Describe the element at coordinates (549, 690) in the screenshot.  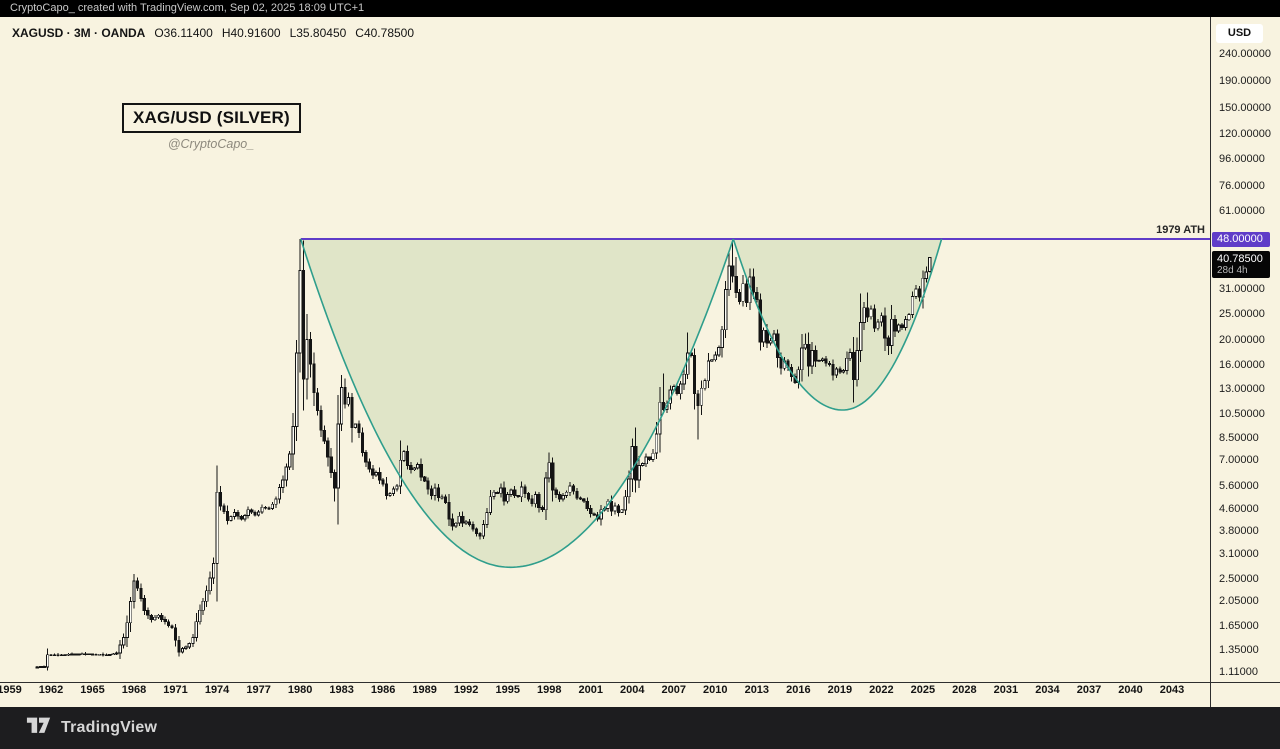
I see `time-label: 1998` at that location.